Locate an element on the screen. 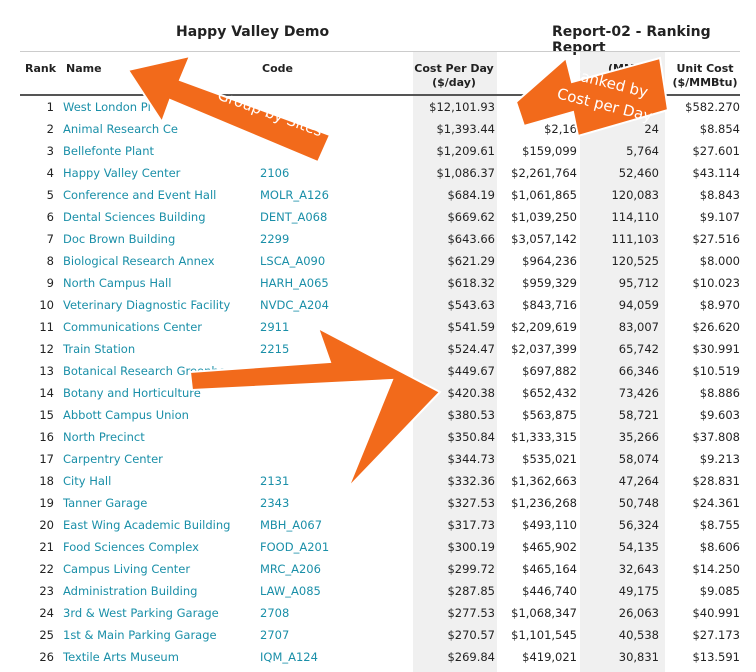  total-cost-value: $2,037,399 is located at coordinates (544, 349).